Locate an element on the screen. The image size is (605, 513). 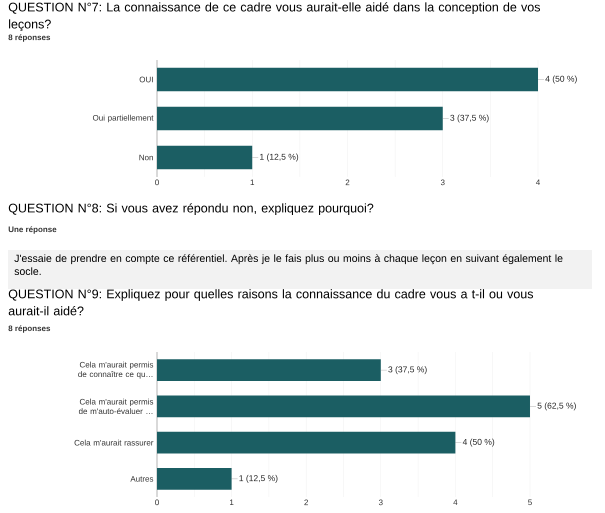
data-label: 5 (62,5 %) is located at coordinates (557, 406).